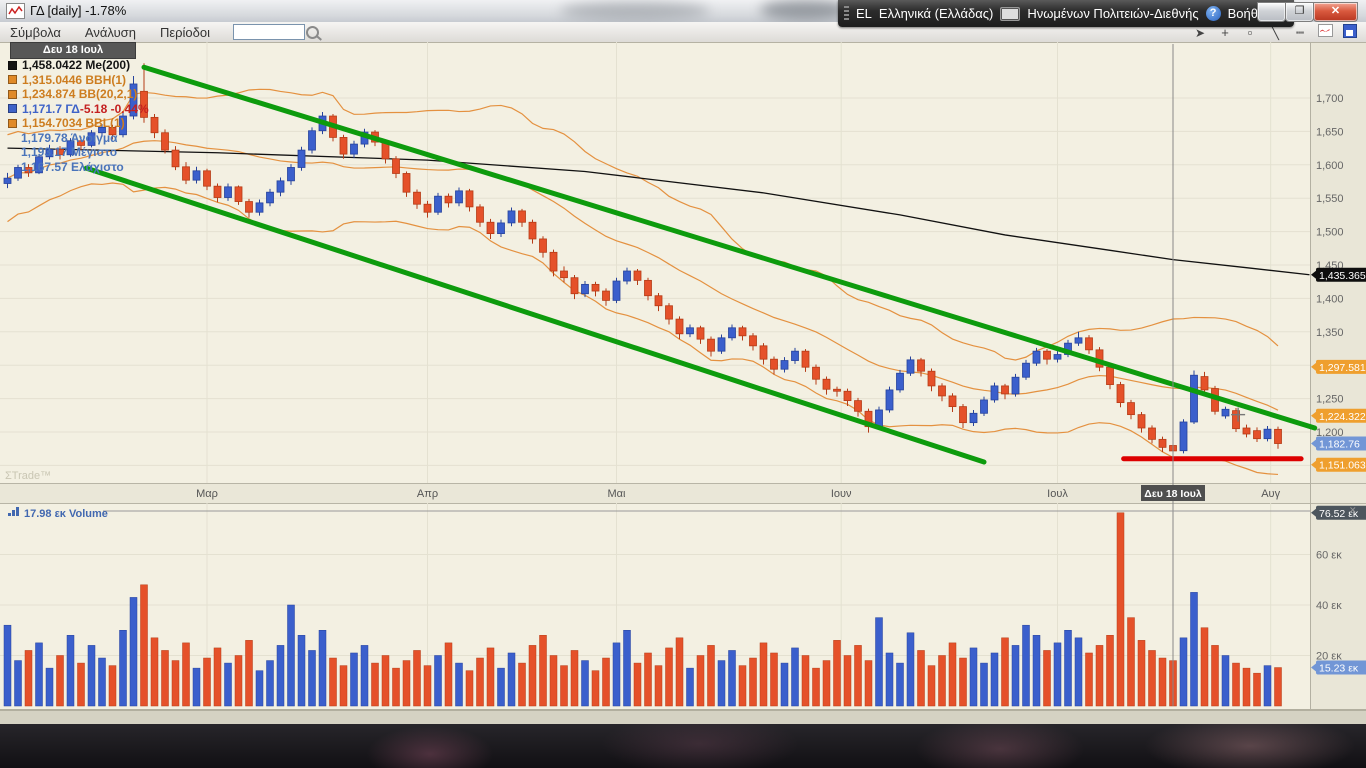  What do you see at coordinates (114, 108) in the screenshot?
I see `legend-text: -5.18 -0.44%` at bounding box center [114, 108].